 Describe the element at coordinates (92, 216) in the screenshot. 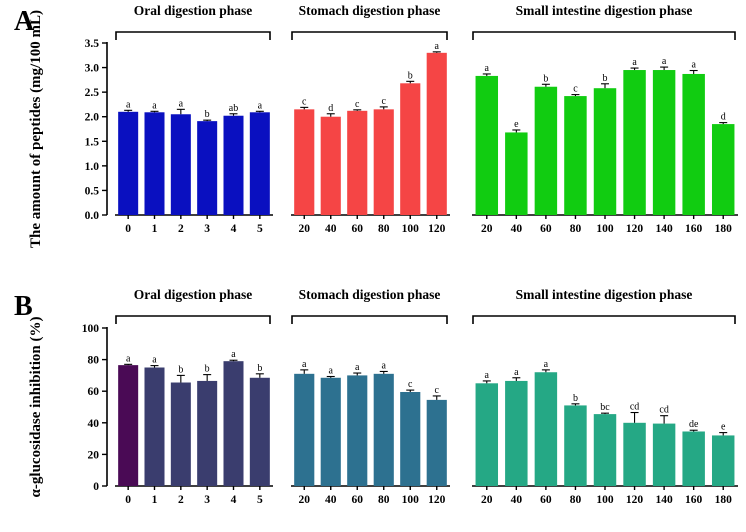

I see `y-tick-label: 0.0` at that location.